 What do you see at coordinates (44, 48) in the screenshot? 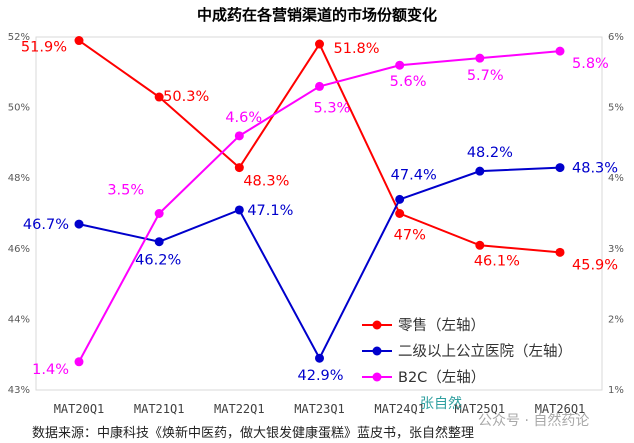
I see `data-label: 51.9%` at bounding box center [44, 48].